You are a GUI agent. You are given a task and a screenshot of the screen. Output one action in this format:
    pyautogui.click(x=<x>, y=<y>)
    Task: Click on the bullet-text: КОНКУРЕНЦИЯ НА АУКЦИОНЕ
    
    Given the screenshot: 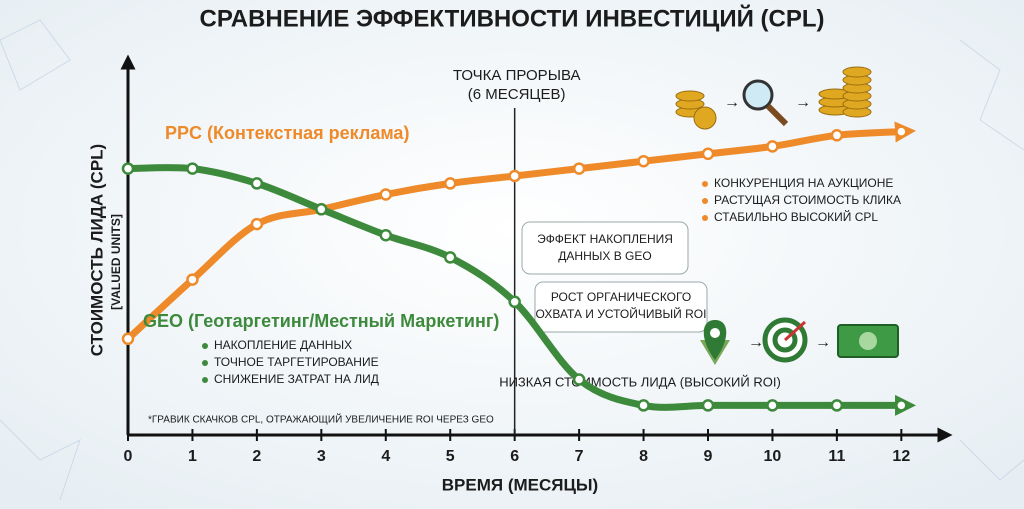 What is the action you would take?
    pyautogui.click(x=803, y=183)
    